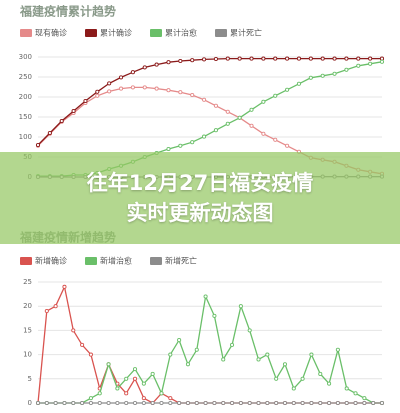 The height and width of the screenshot is (413, 400). I want to click on y-tick-label: 25, so click(27, 282).